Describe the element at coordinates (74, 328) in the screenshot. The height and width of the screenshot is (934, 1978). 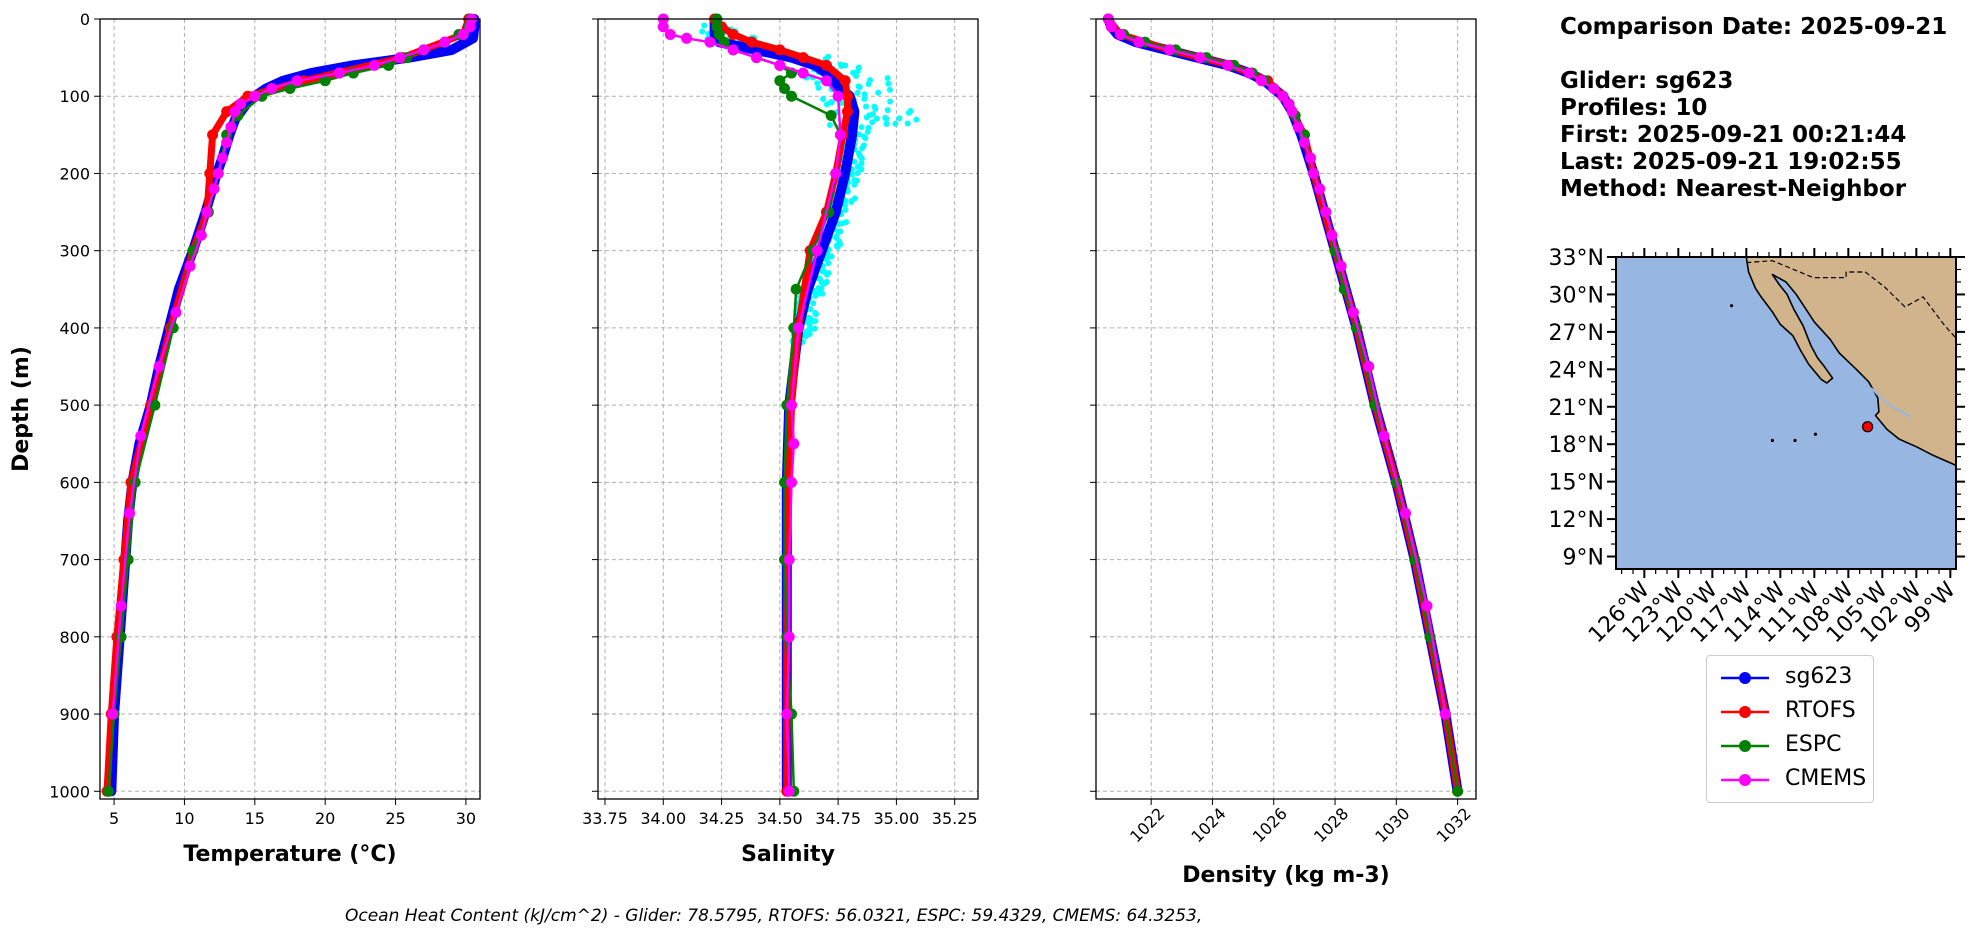
I see `y-tick-label: 400` at that location.